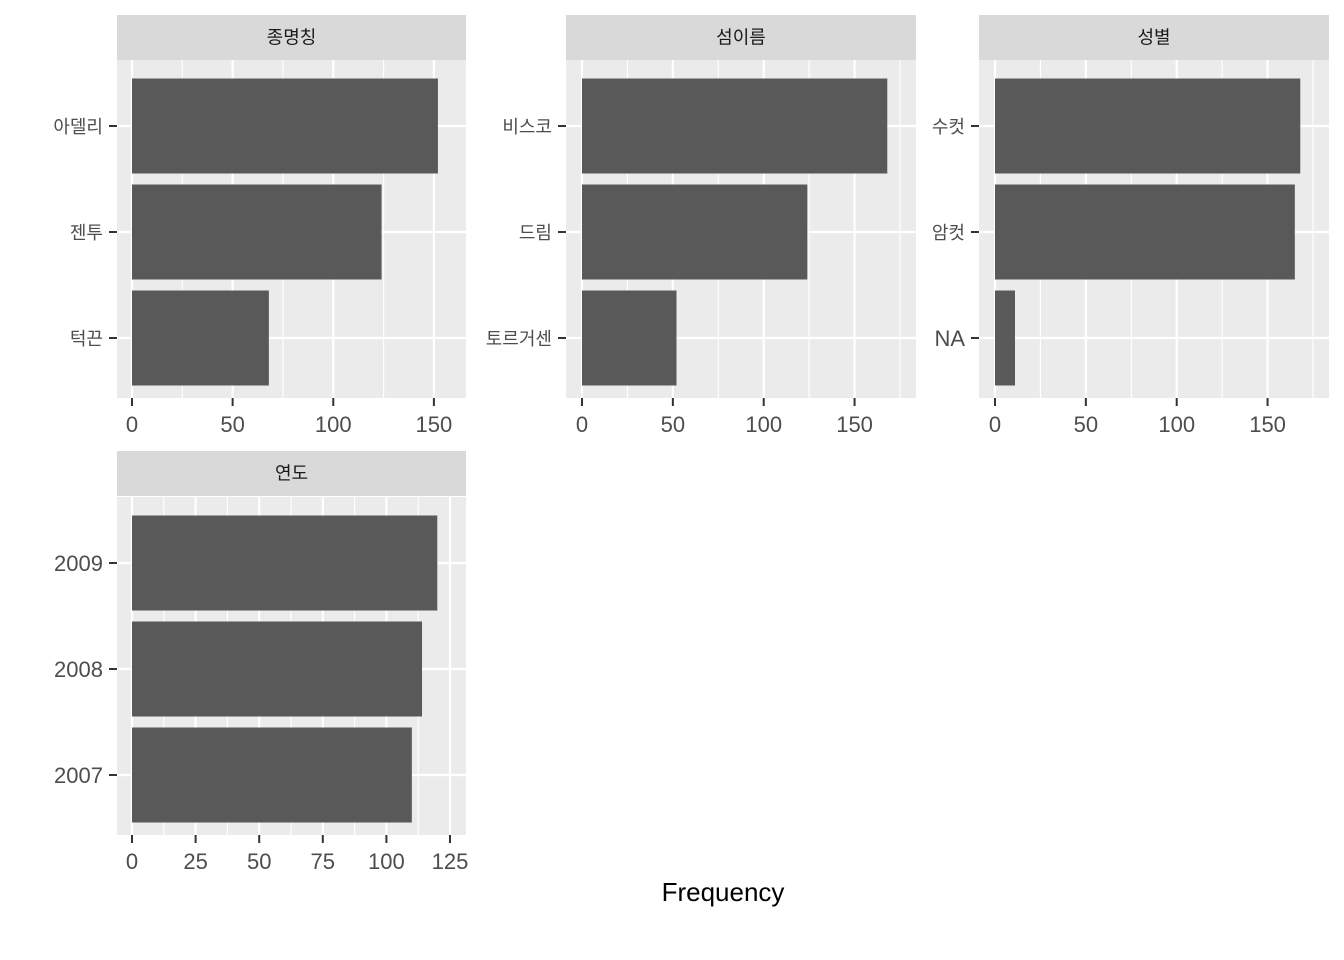  I want to click on panel-4: 연도 2009 2008 2007 0 25 50 75 100 125, so click(261, 662).